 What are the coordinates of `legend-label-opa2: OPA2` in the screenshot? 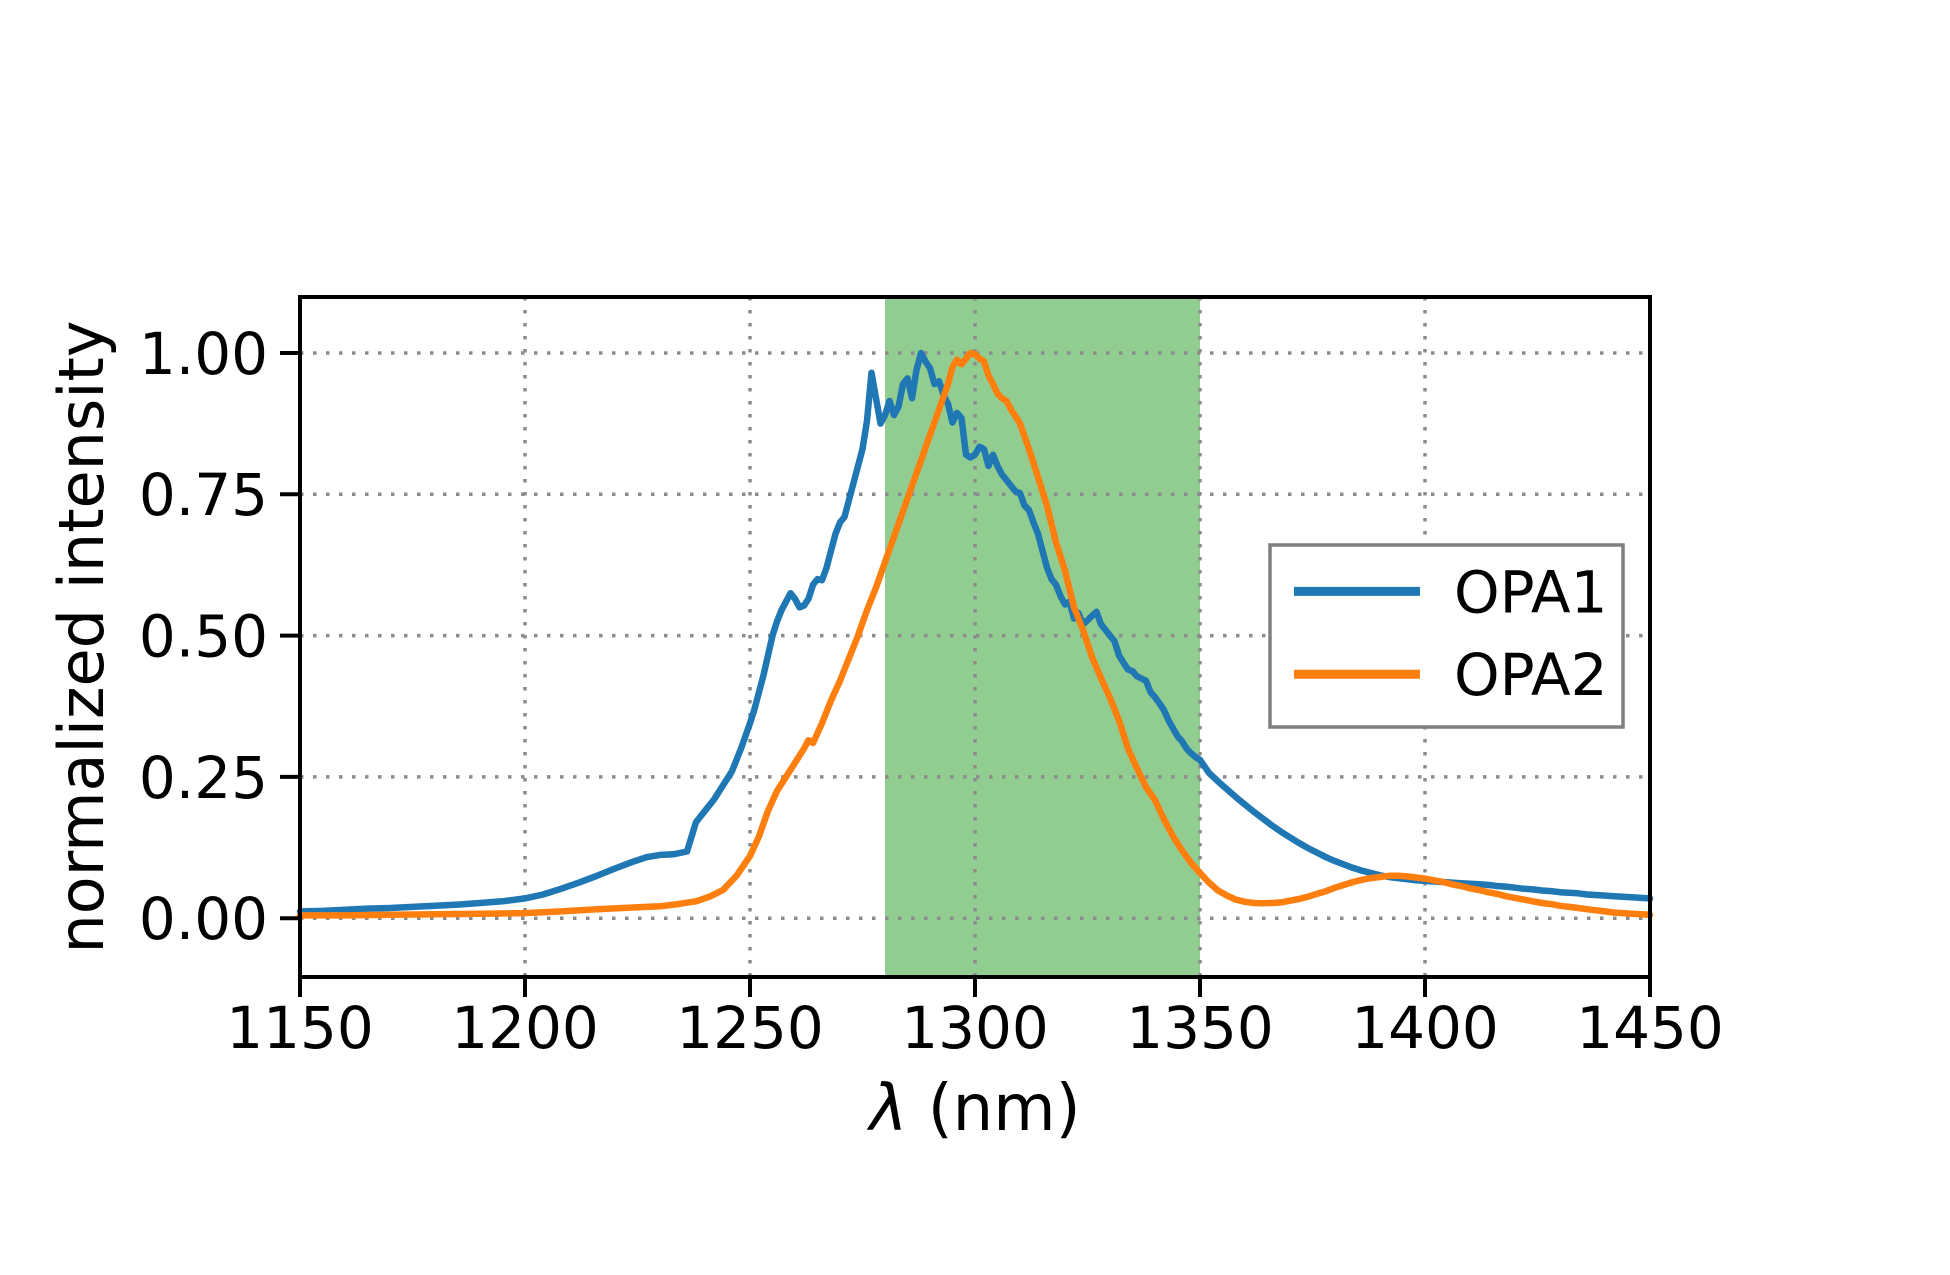 It's located at (1531, 675).